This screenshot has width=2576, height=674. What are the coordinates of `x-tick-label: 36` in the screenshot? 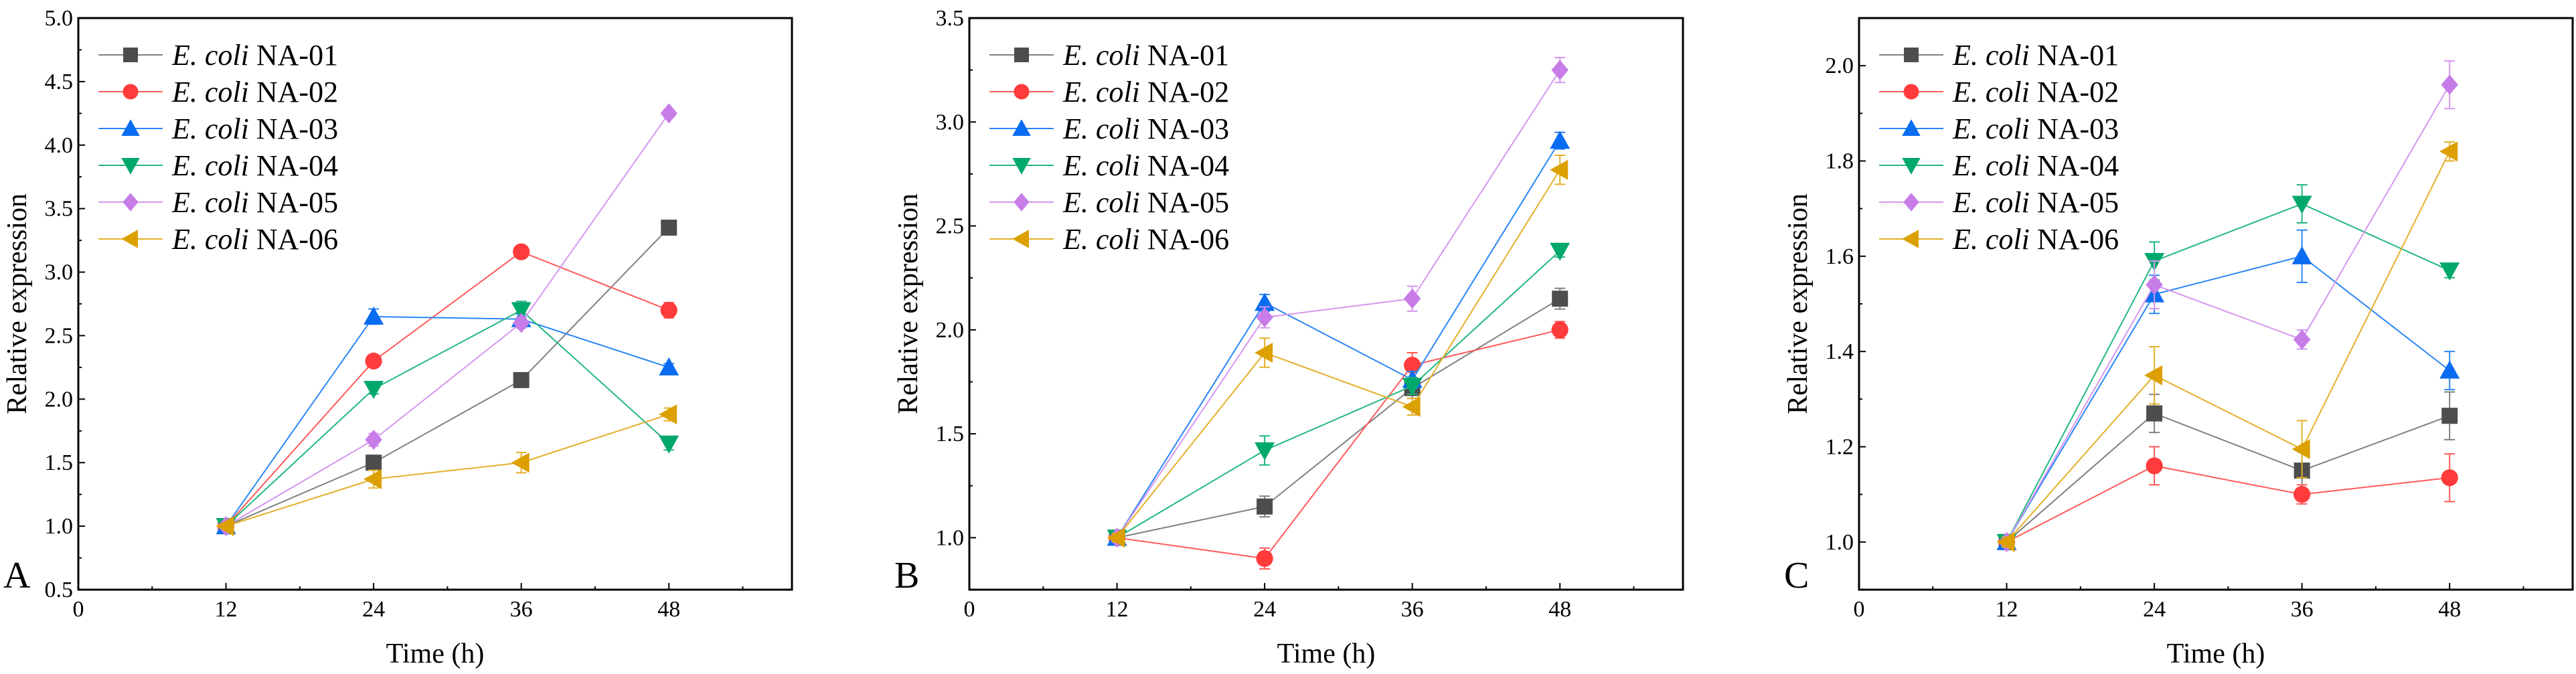 It's located at (2302, 609).